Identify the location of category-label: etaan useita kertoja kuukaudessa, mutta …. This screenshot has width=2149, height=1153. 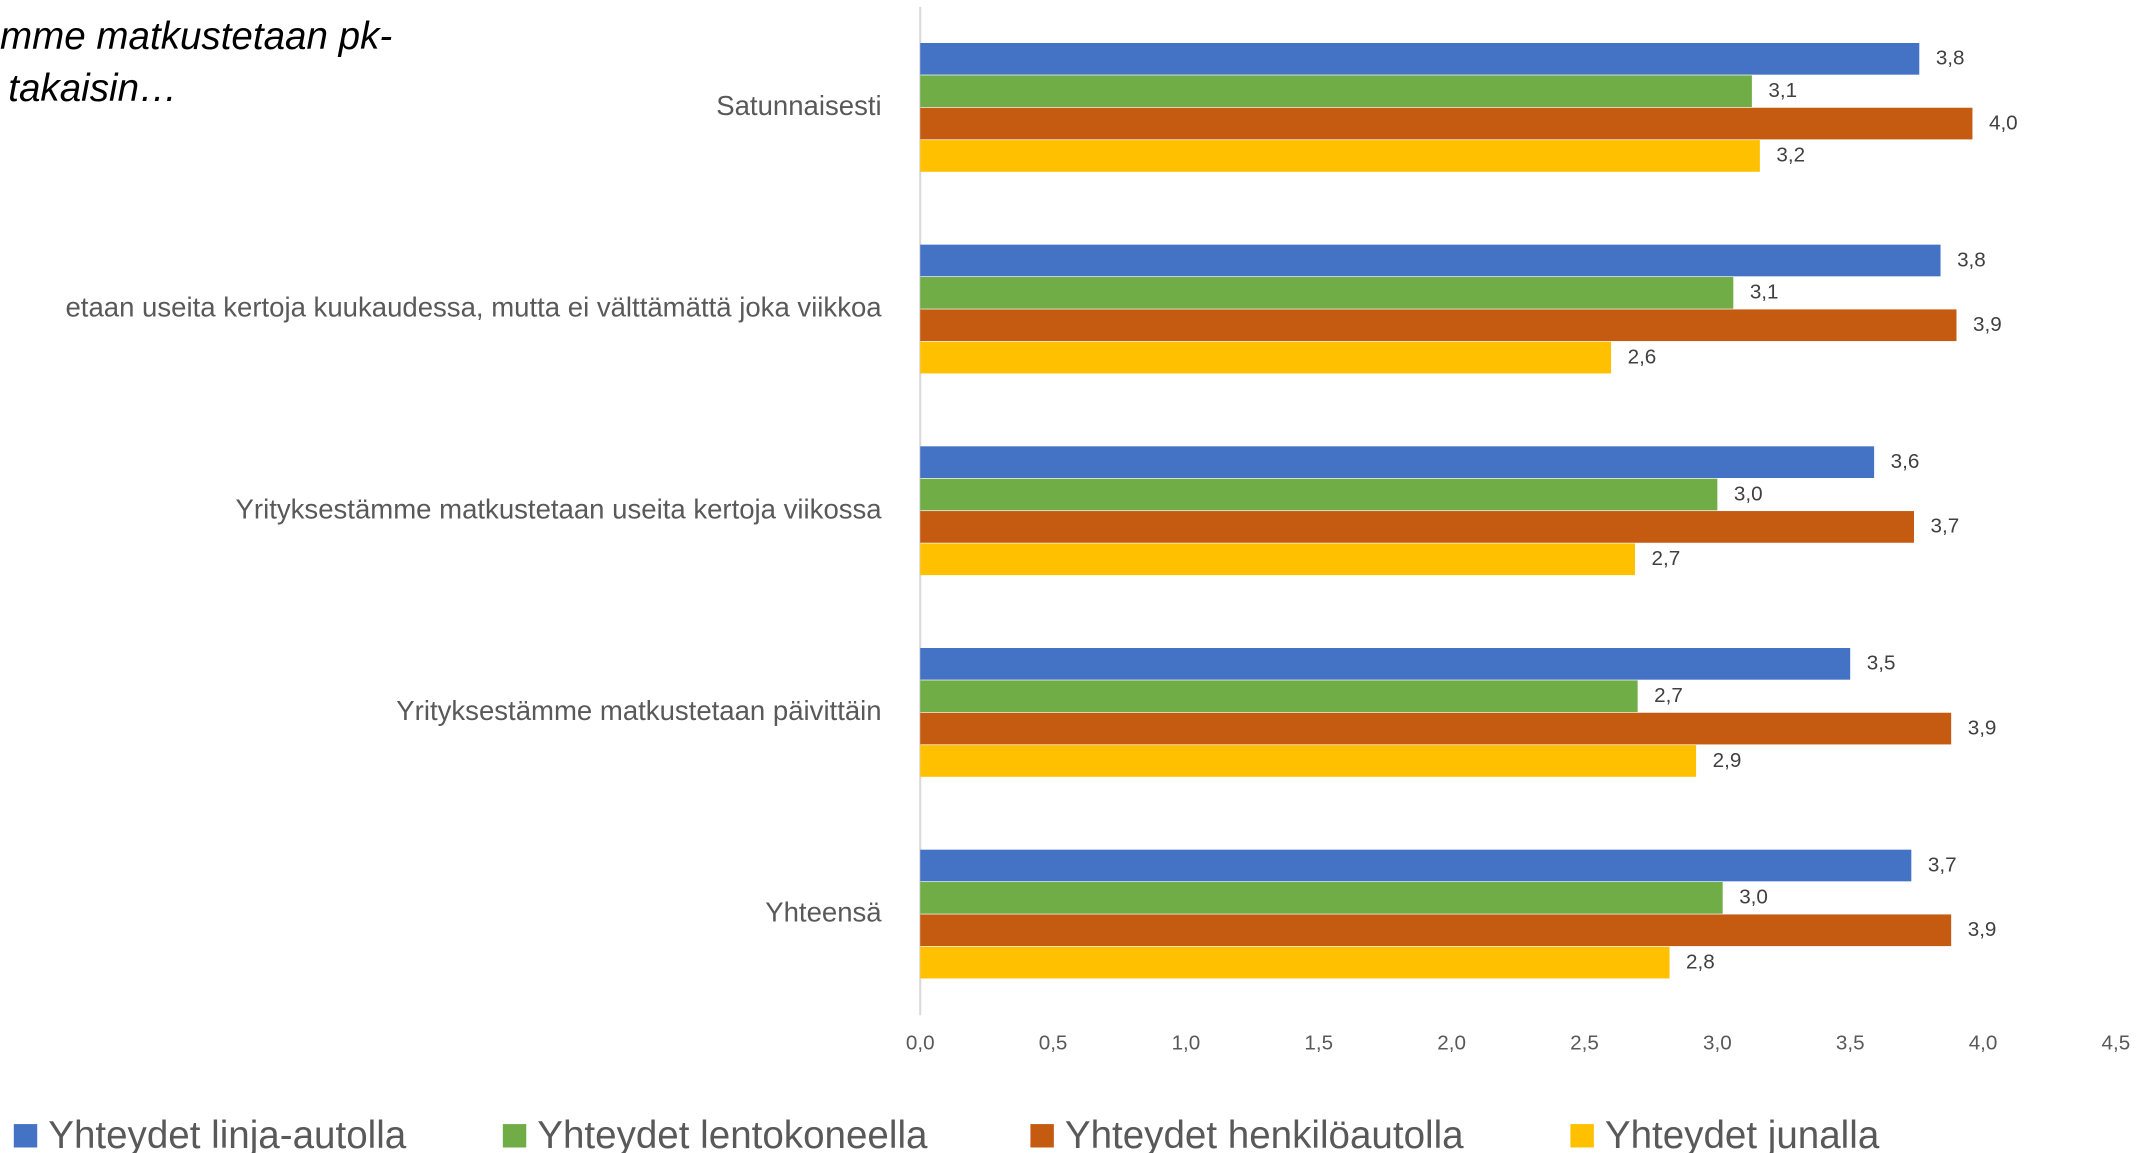
(473, 307).